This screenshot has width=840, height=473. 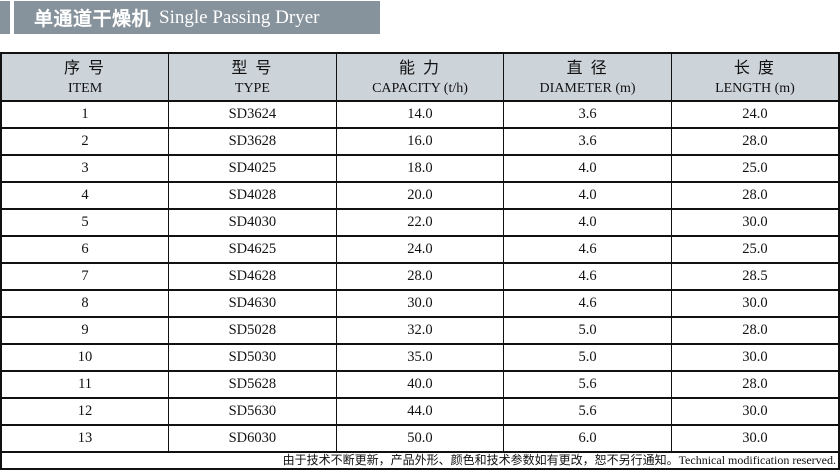 I want to click on column-header-en: LENGTH (m), so click(x=755, y=88).